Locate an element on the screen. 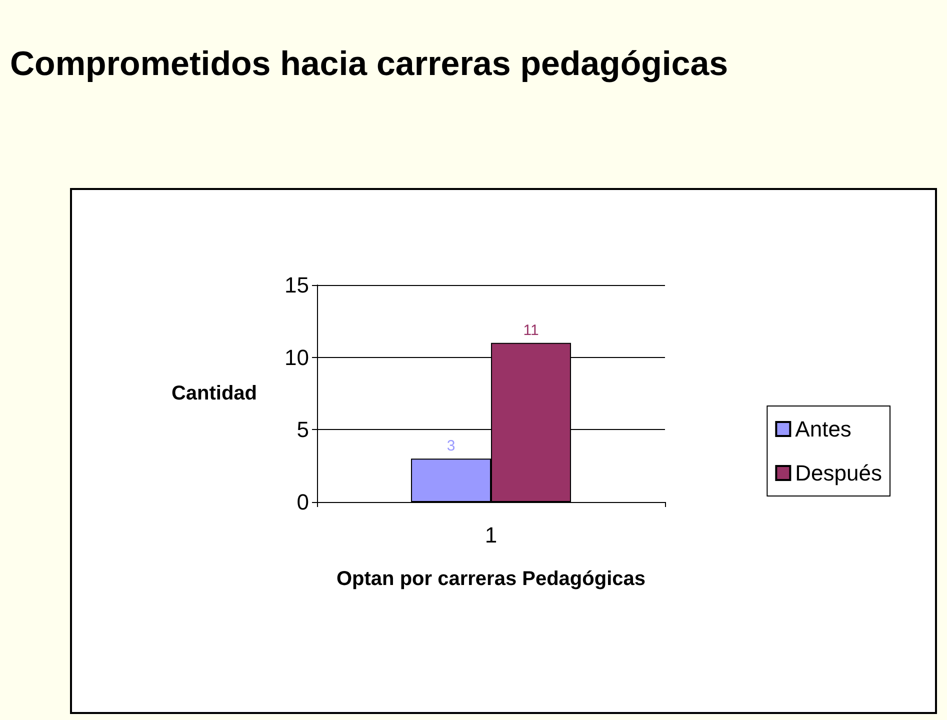  y-tick-label: 5 is located at coordinates (302, 429).